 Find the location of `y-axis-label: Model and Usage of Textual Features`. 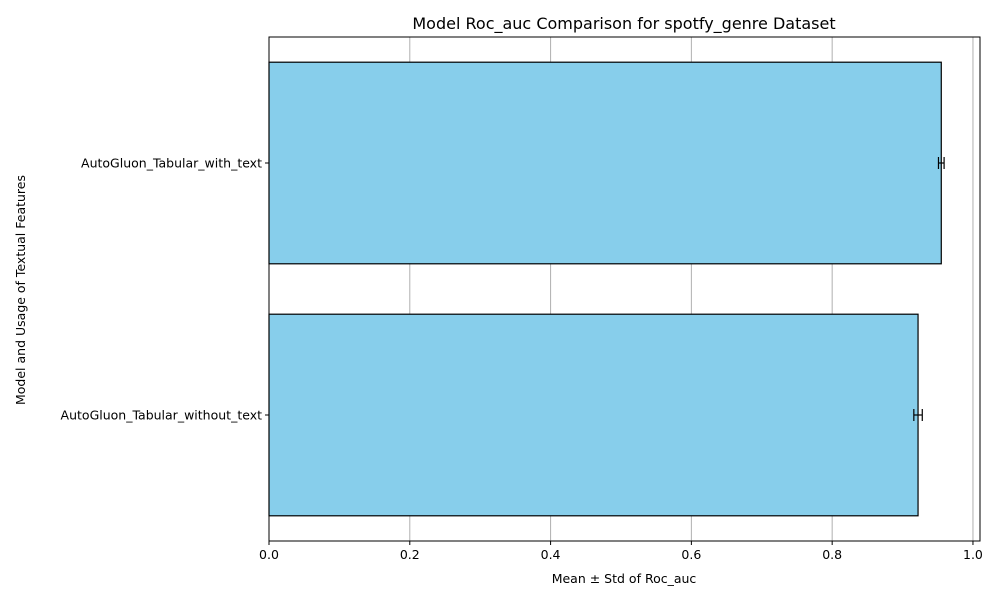

y-axis-label: Model and Usage of Textual Features is located at coordinates (20, 290).